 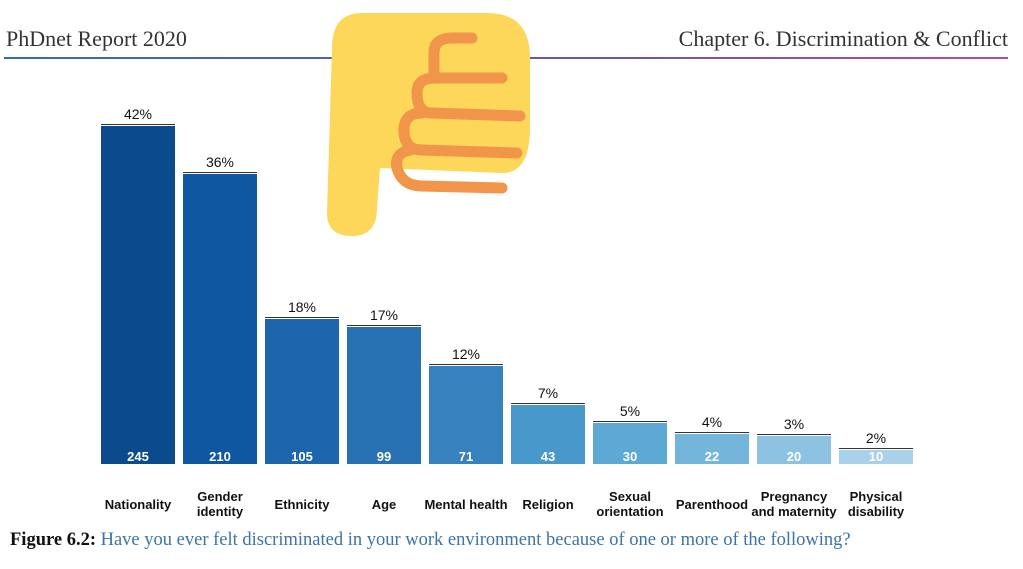 What do you see at coordinates (548, 504) in the screenshot?
I see `x-tick-label: Religion` at bounding box center [548, 504].